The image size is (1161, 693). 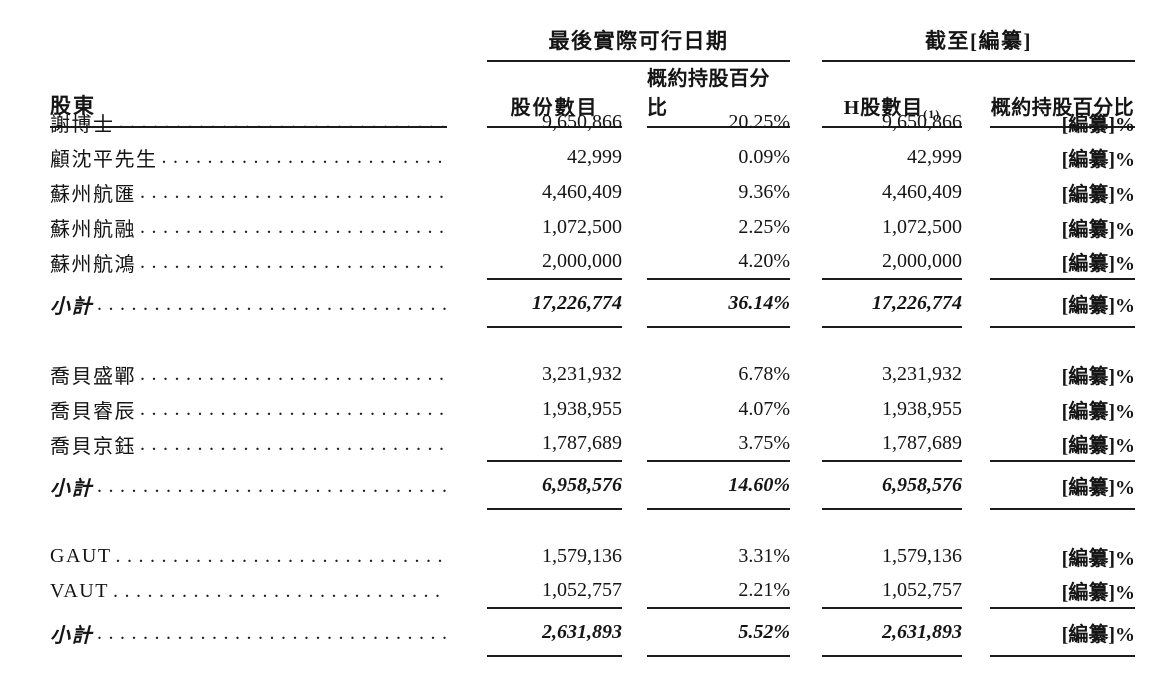 I want to click on h-shares-value: 42,999, so click(x=934, y=157).